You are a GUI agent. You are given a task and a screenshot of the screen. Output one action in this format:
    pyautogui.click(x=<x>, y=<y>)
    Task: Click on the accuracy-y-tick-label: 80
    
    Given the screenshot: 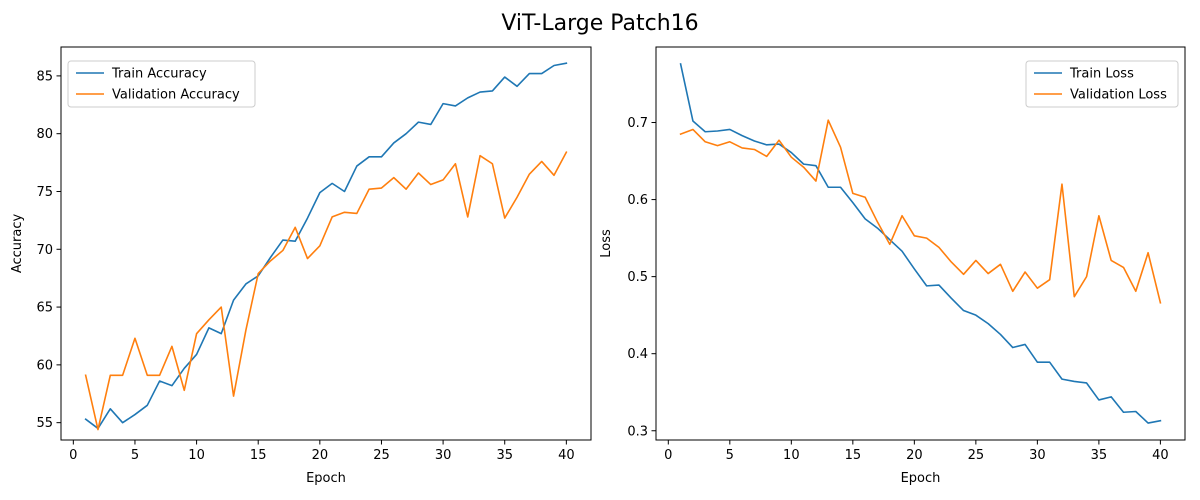 What is the action you would take?
    pyautogui.click(x=44, y=134)
    